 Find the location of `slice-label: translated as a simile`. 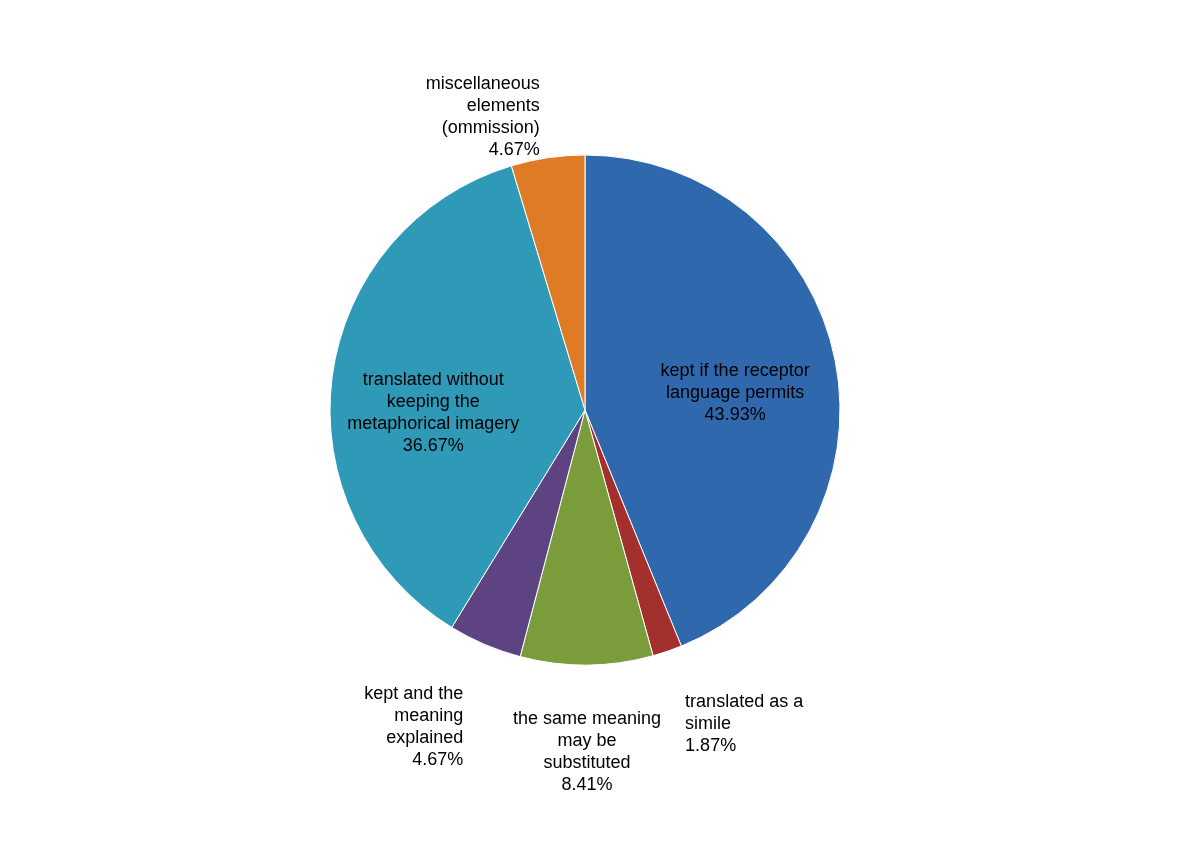

slice-label: translated as a simile is located at coordinates (745, 712).